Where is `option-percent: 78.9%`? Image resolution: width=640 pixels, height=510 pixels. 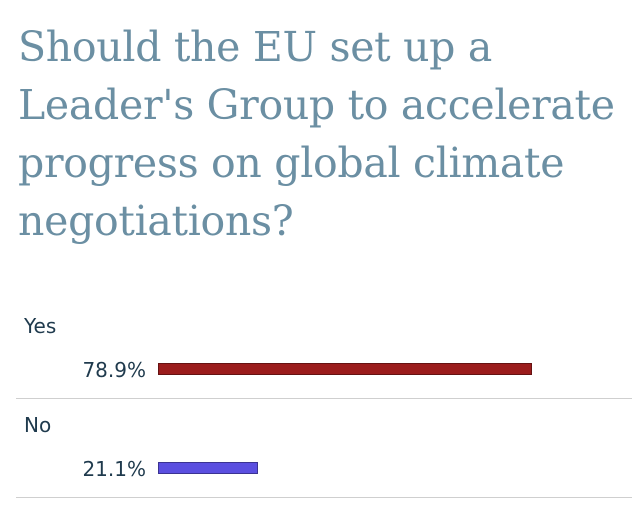
option-percent: 78.9% is located at coordinates (114, 370).